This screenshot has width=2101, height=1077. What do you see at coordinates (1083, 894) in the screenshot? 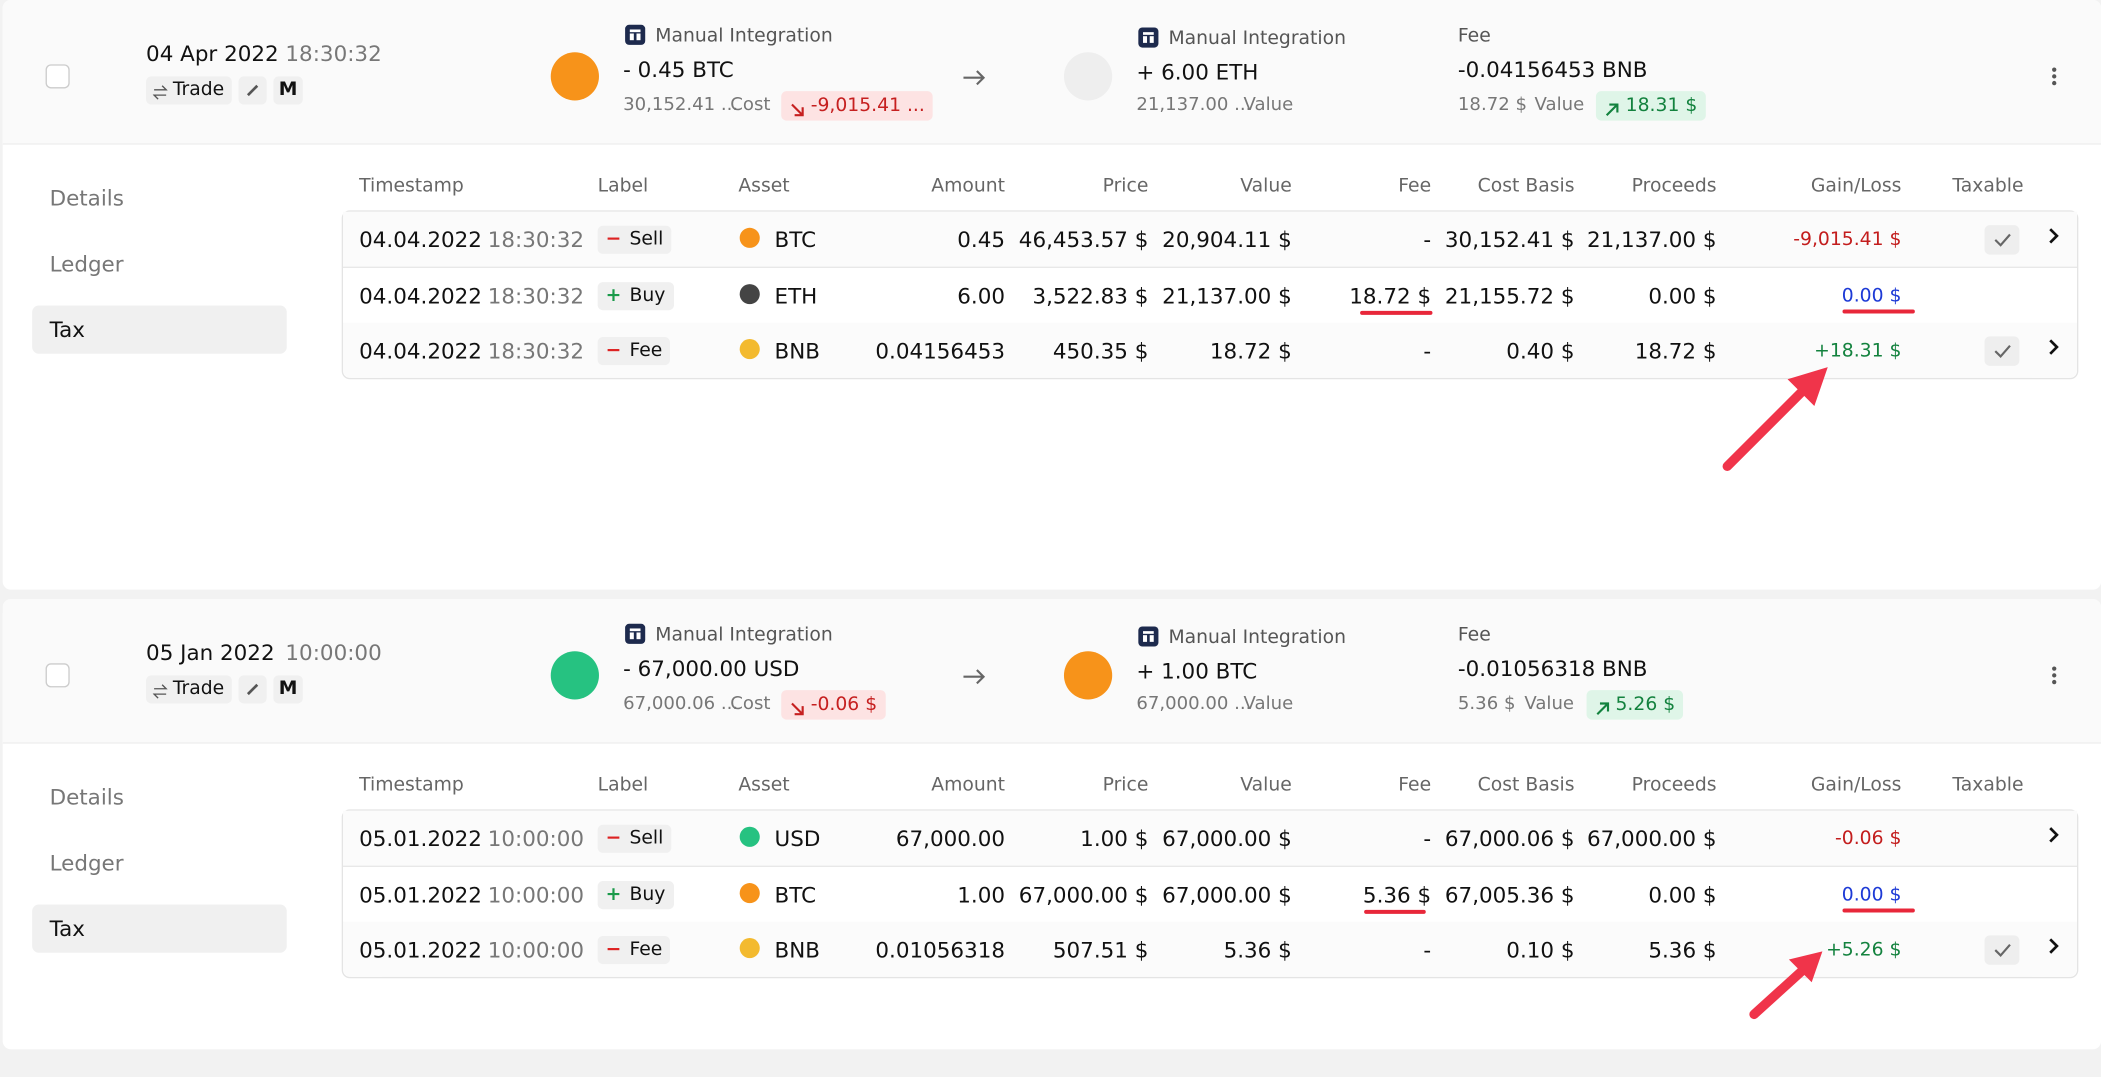
I see `row-price: 67,000.00 $` at bounding box center [1083, 894].